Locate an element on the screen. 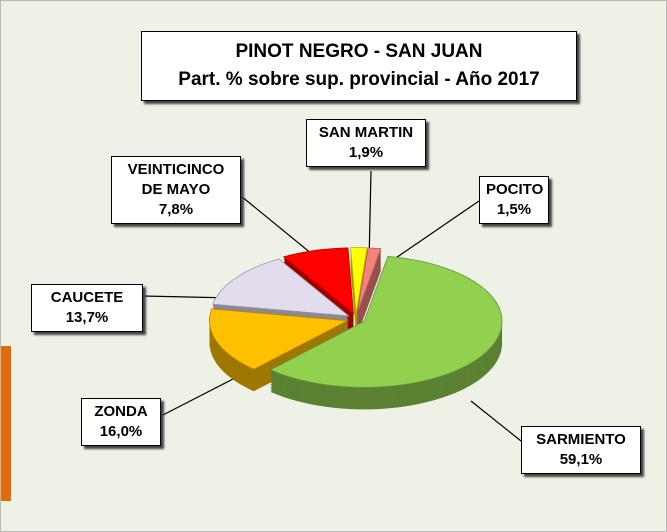  label-value: 59,1% is located at coordinates (581, 459).